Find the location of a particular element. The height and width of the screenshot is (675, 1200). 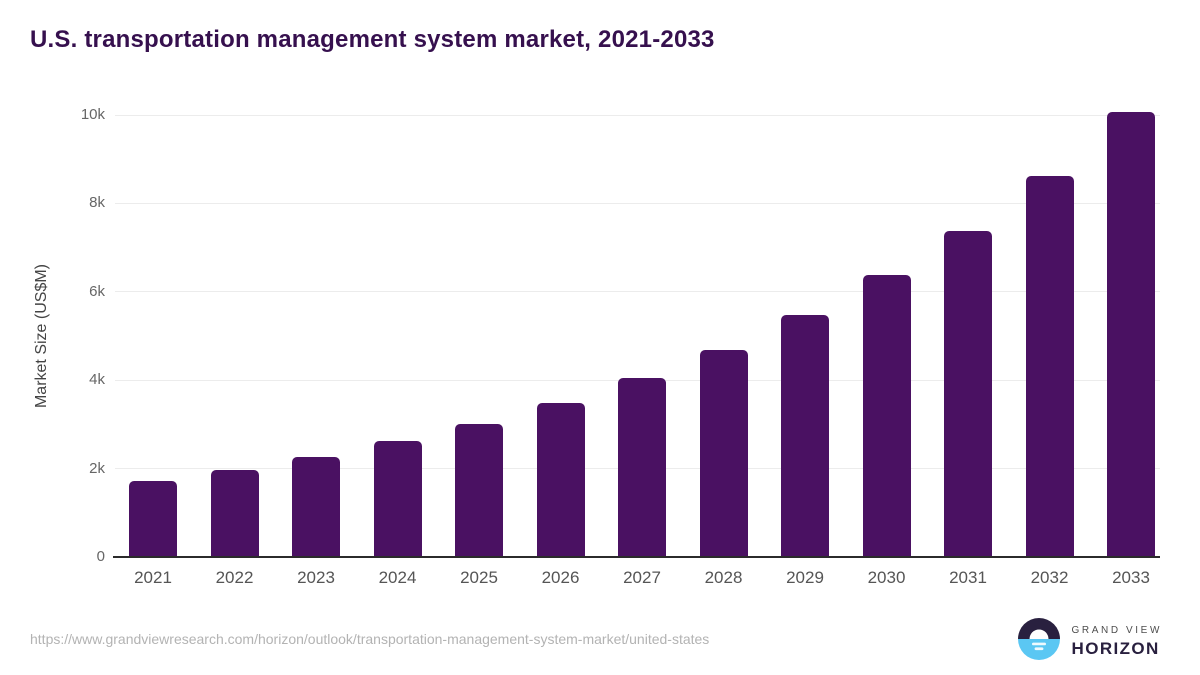

y-tick-label: 10k is located at coordinates (92, 114).